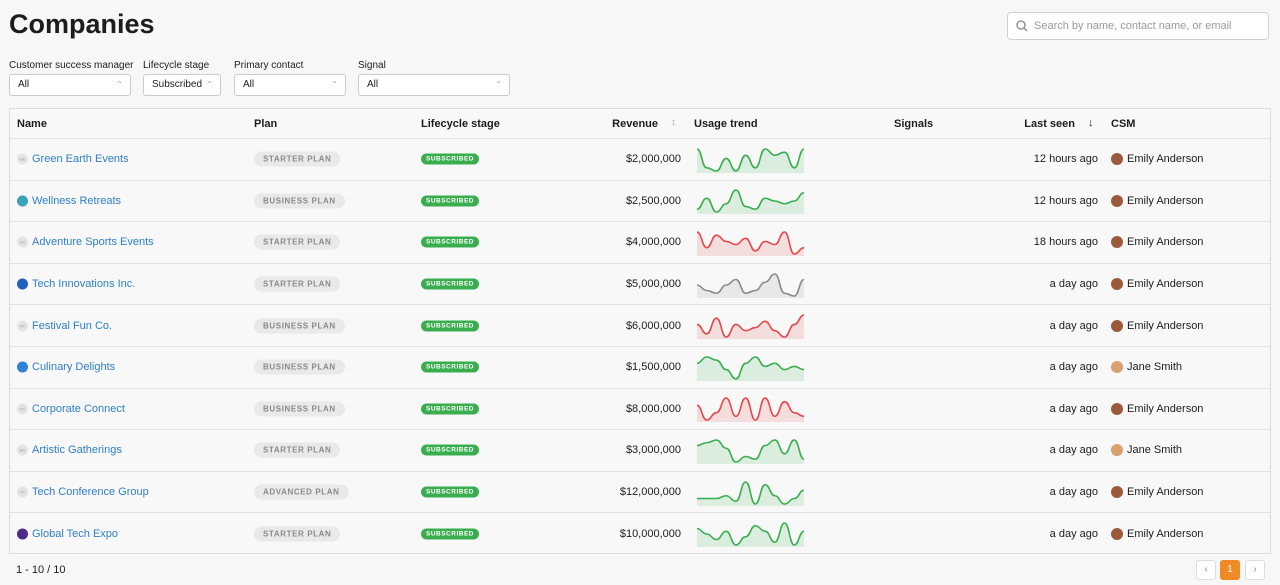 This screenshot has height=585, width=1280. I want to click on company-initials: AS, so click(22, 242).